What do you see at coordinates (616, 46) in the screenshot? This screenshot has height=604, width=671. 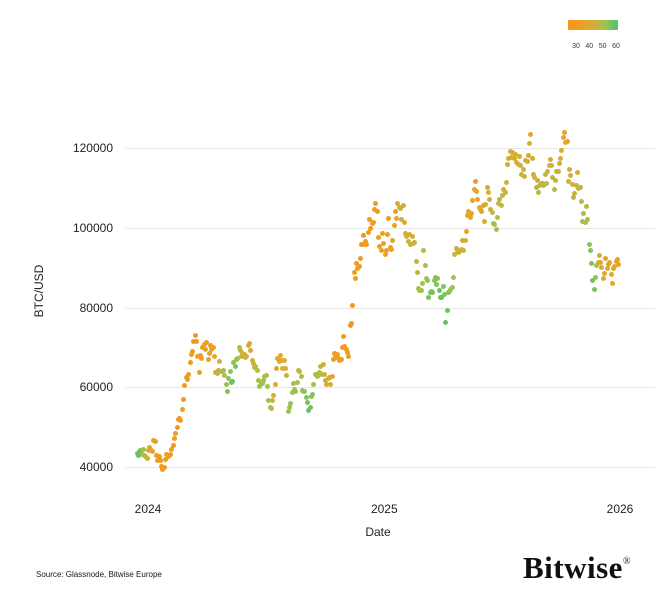 I see `legend-tick-label: 60` at bounding box center [616, 46].